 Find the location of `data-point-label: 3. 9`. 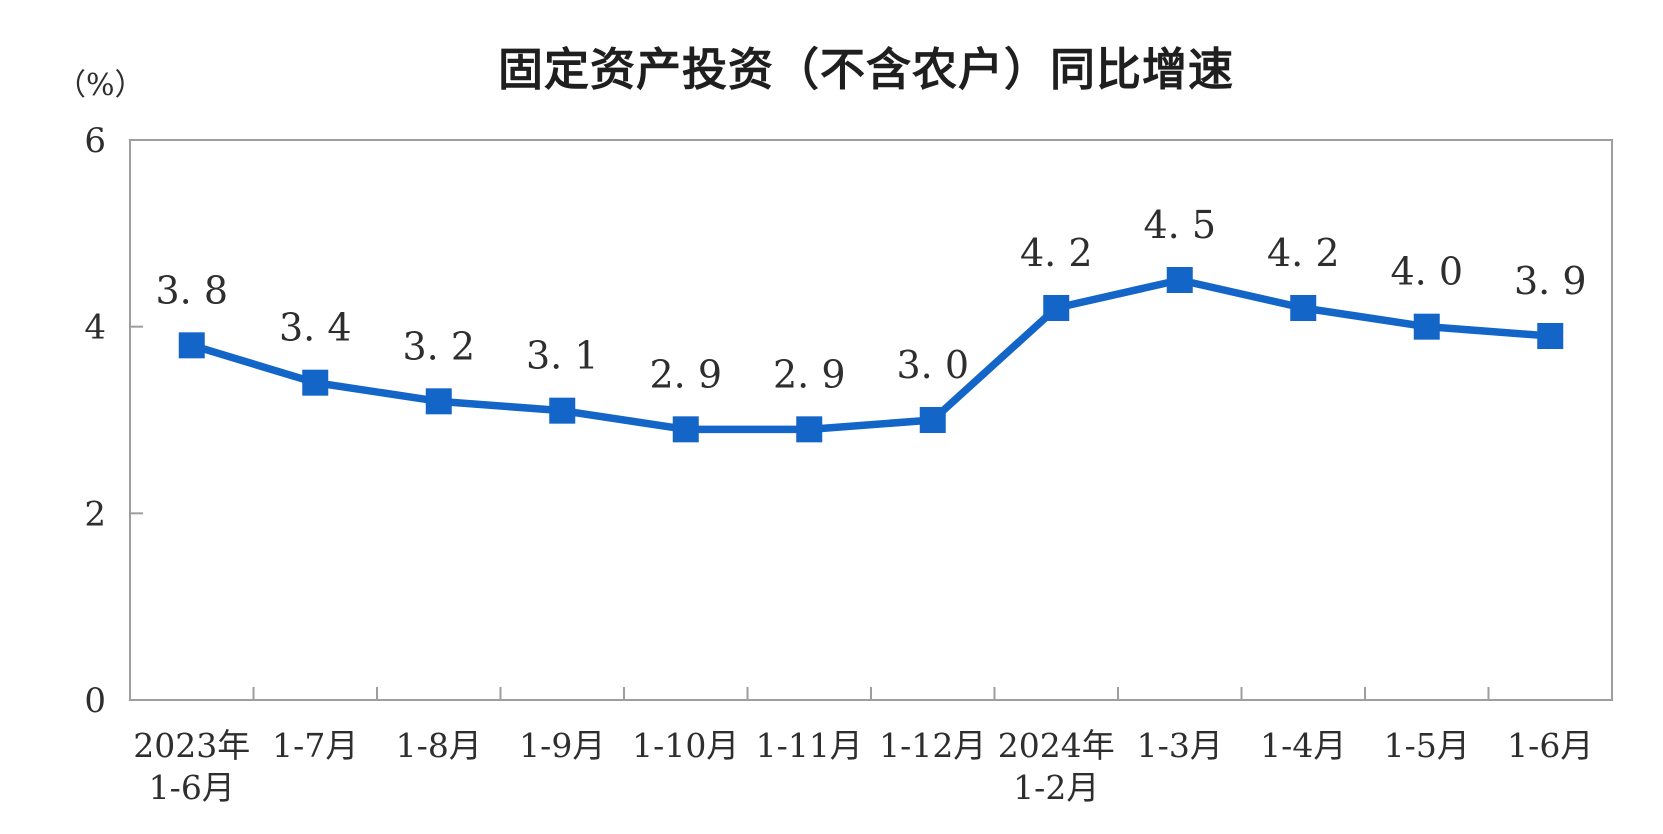

data-point-label: 3. 9 is located at coordinates (1550, 281).